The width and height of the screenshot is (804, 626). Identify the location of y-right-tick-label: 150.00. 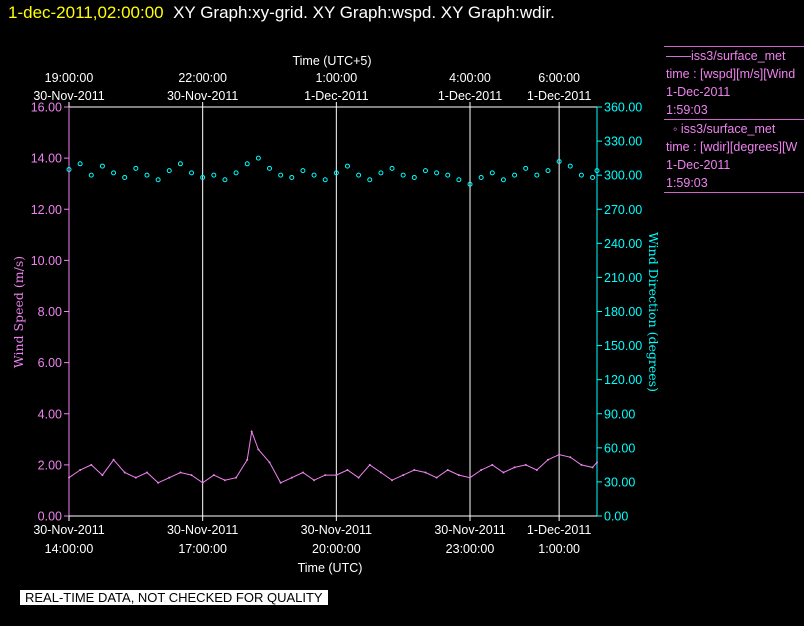
(623, 346).